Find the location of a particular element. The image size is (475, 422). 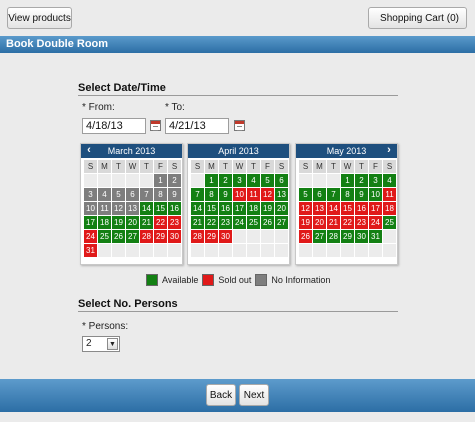

calendar-month-label: May 2013 is located at coordinates (346, 151).